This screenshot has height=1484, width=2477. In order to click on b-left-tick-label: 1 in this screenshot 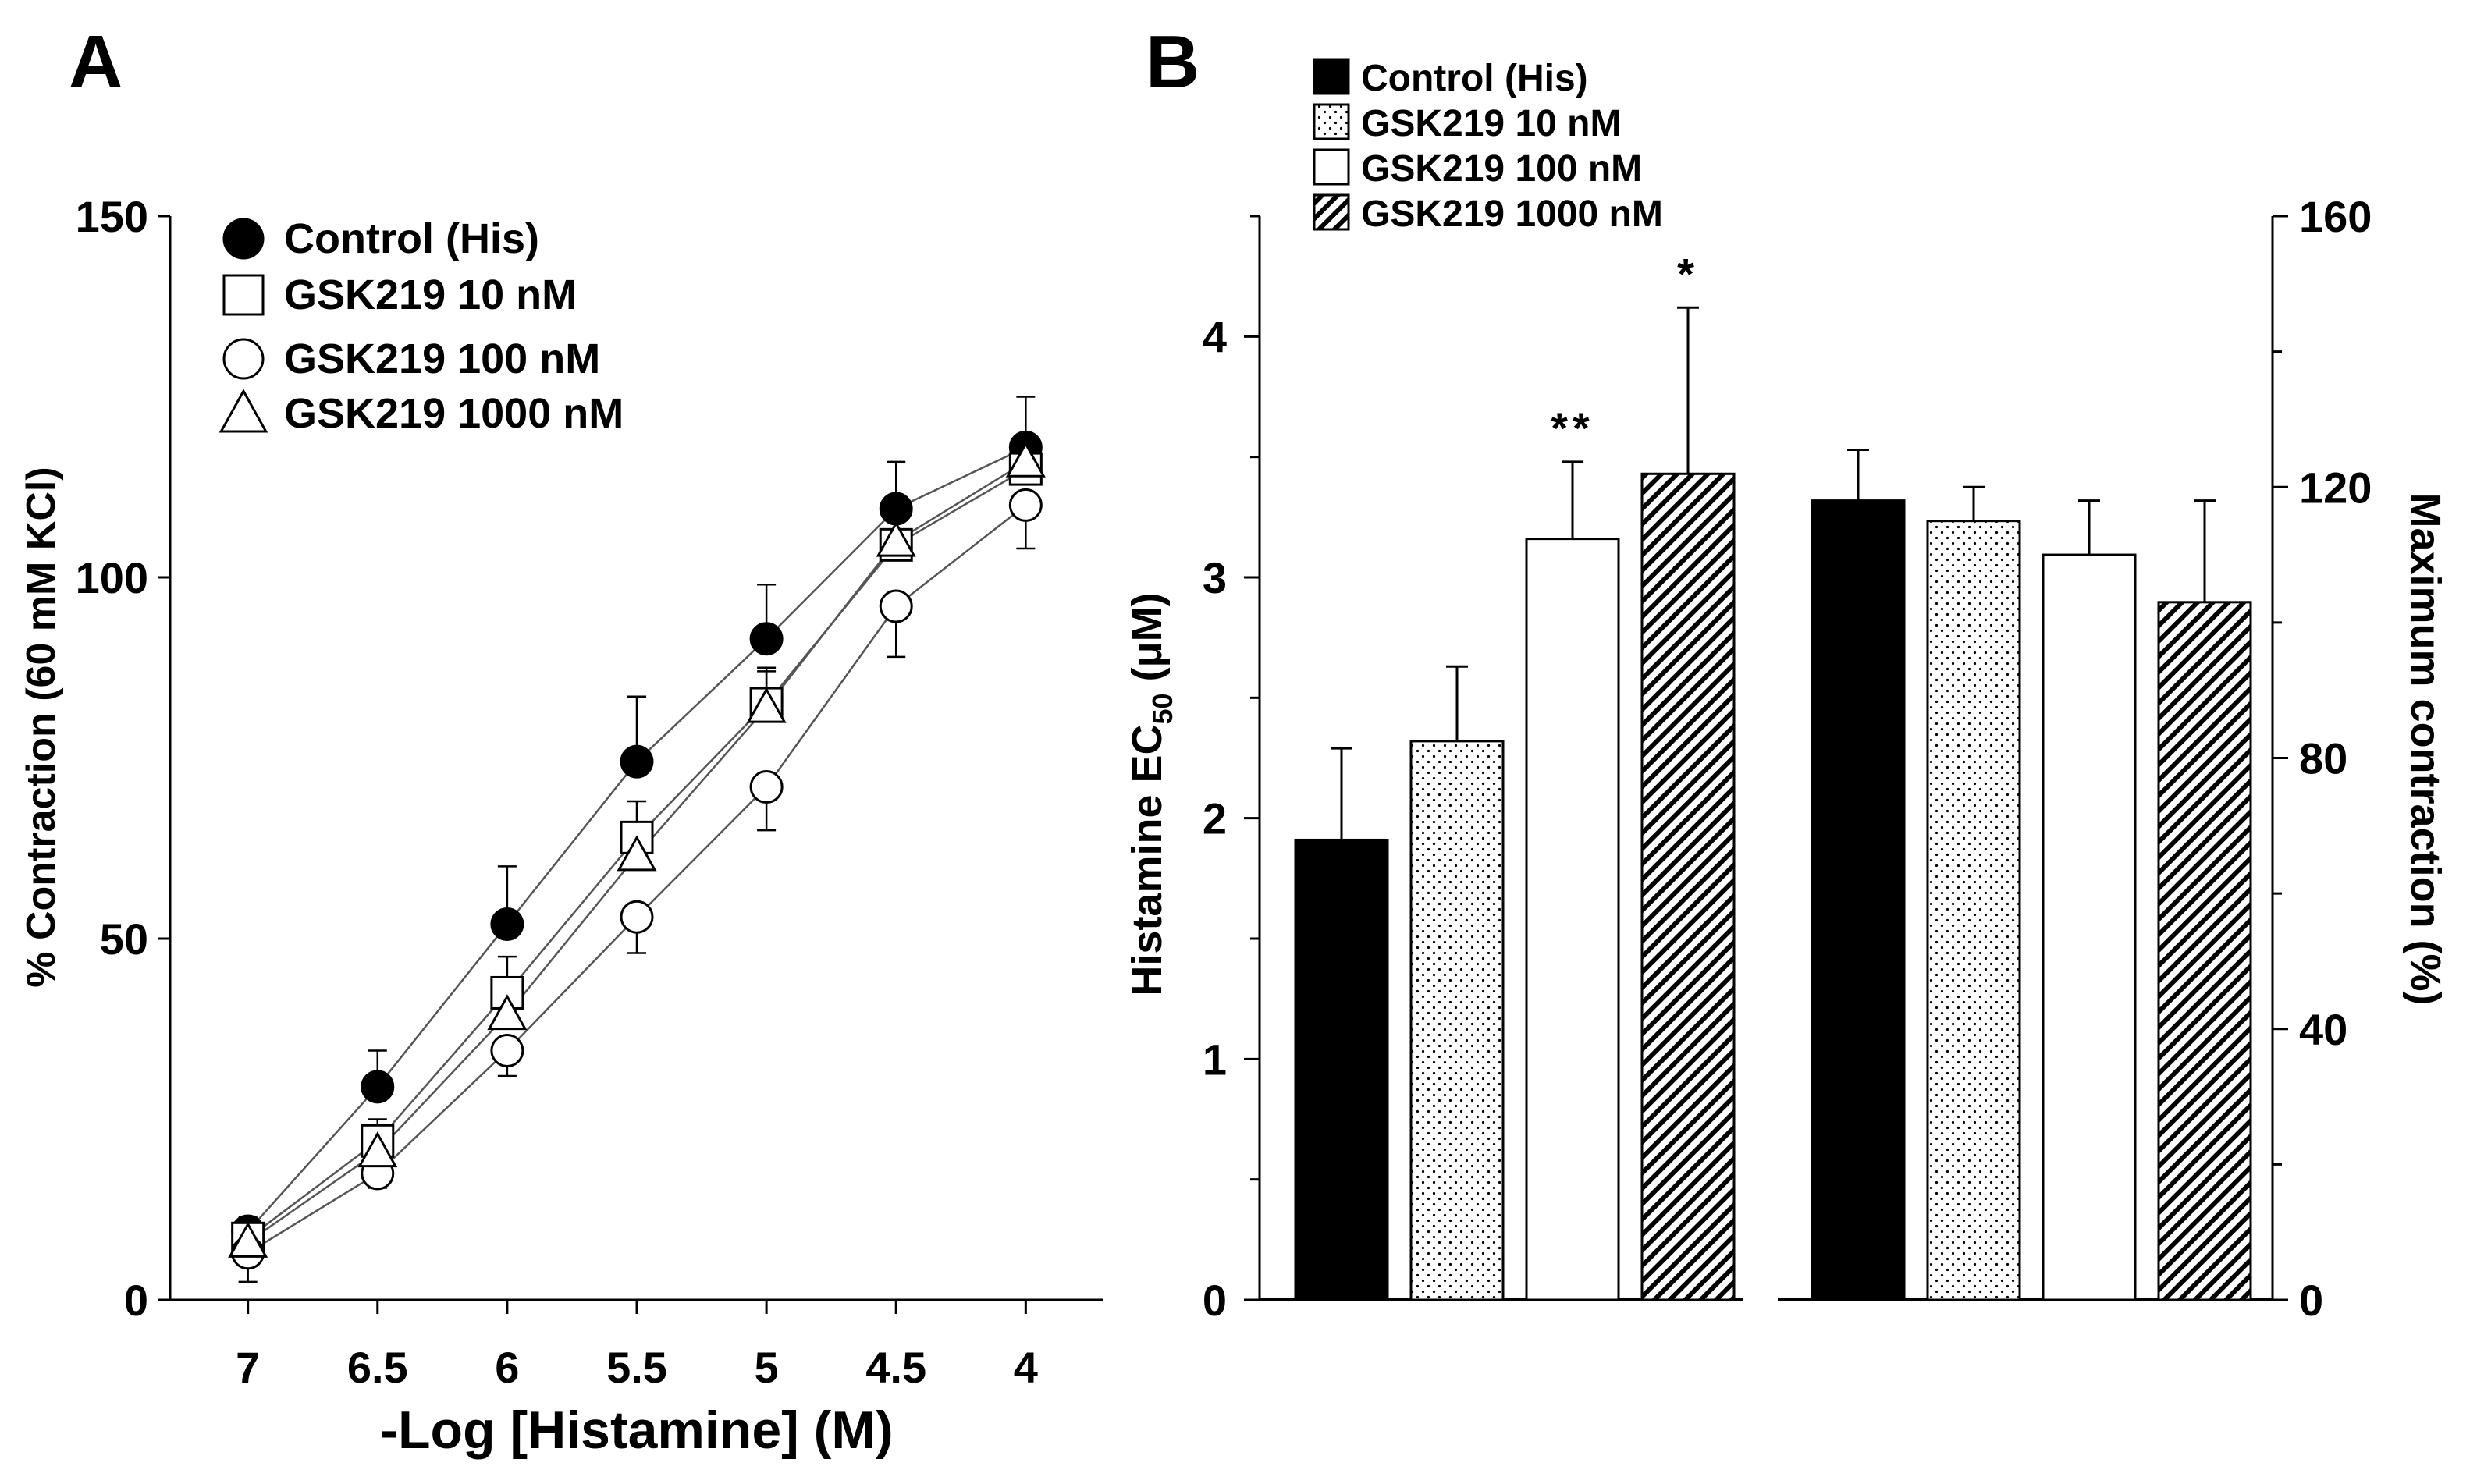, I will do `click(1215, 1059)`.